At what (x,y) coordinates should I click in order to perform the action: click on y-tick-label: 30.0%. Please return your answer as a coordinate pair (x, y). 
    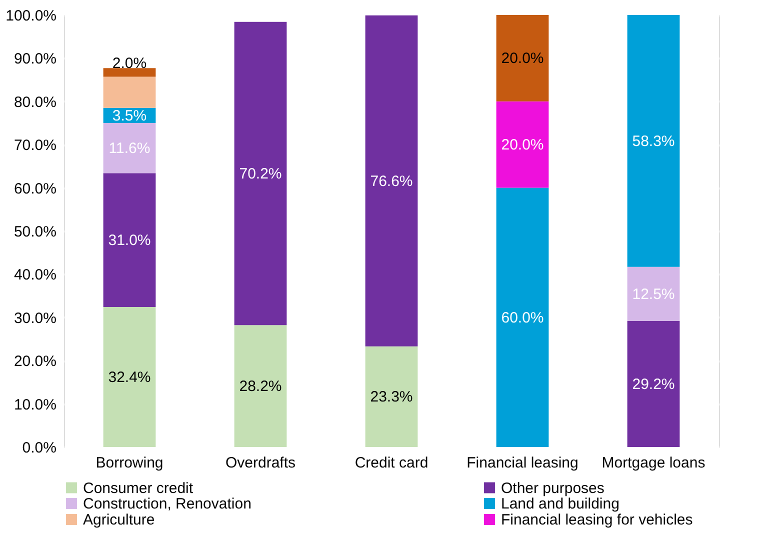
    Looking at the image, I should click on (35, 318).